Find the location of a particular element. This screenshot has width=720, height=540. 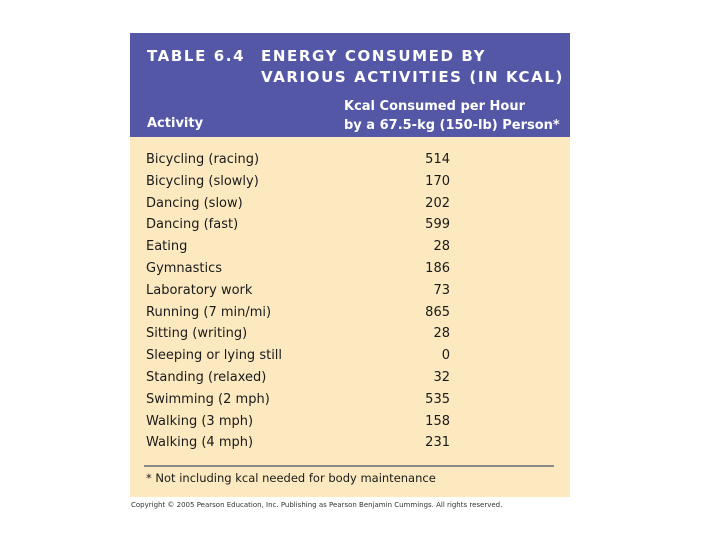

activity-cell: Sleeping or lying still is located at coordinates (214, 356).